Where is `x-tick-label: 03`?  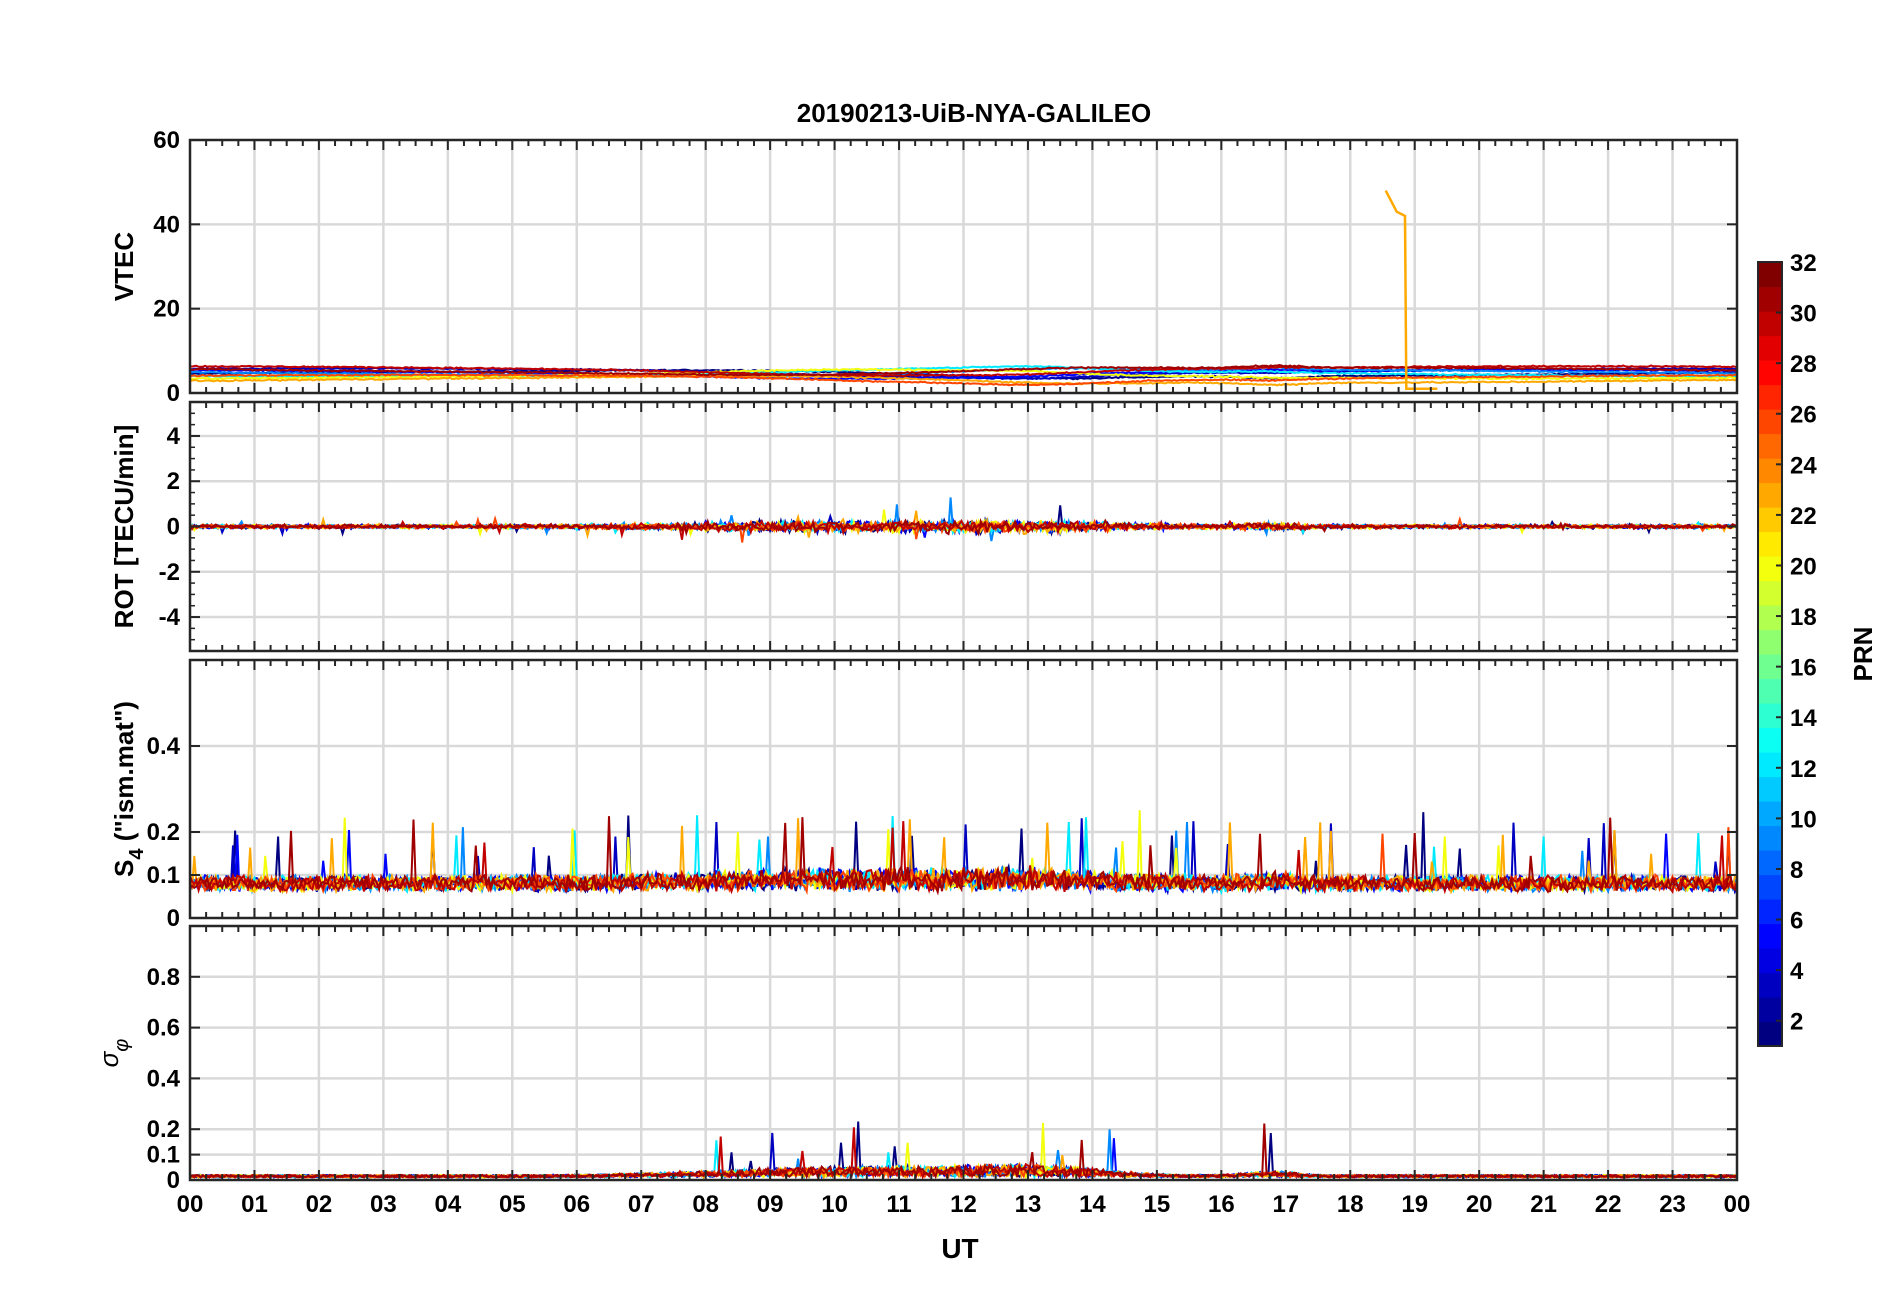
x-tick-label: 03 is located at coordinates (383, 1204).